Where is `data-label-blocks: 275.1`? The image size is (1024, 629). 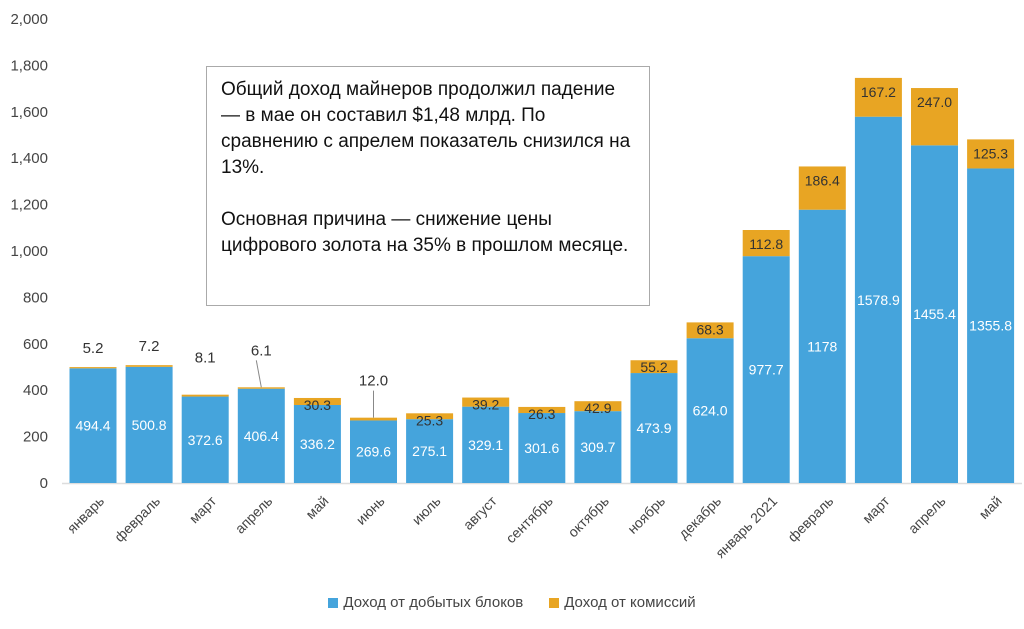
data-label-blocks: 275.1 is located at coordinates (429, 451).